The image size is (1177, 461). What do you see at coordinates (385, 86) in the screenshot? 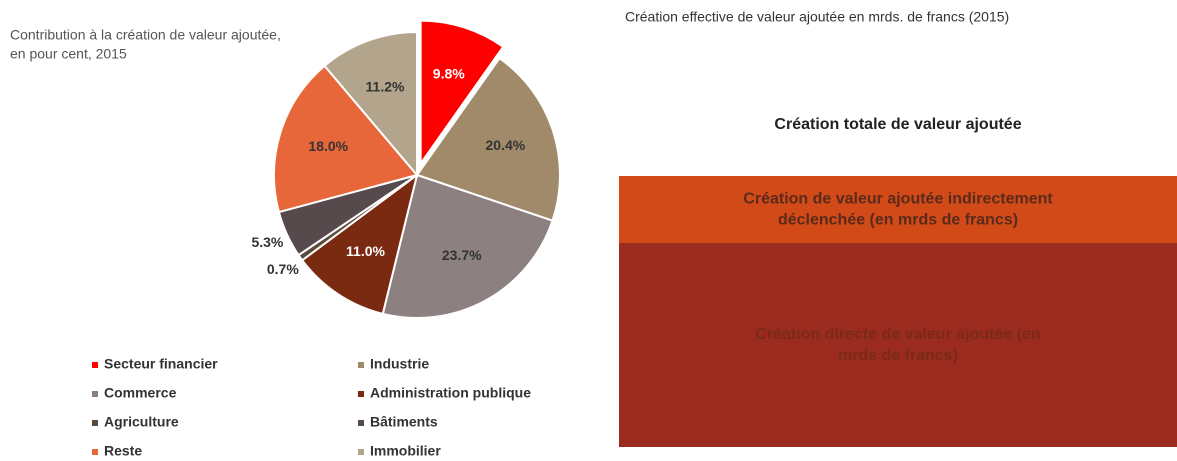
I see `slice-label: 11.2%` at bounding box center [385, 86].